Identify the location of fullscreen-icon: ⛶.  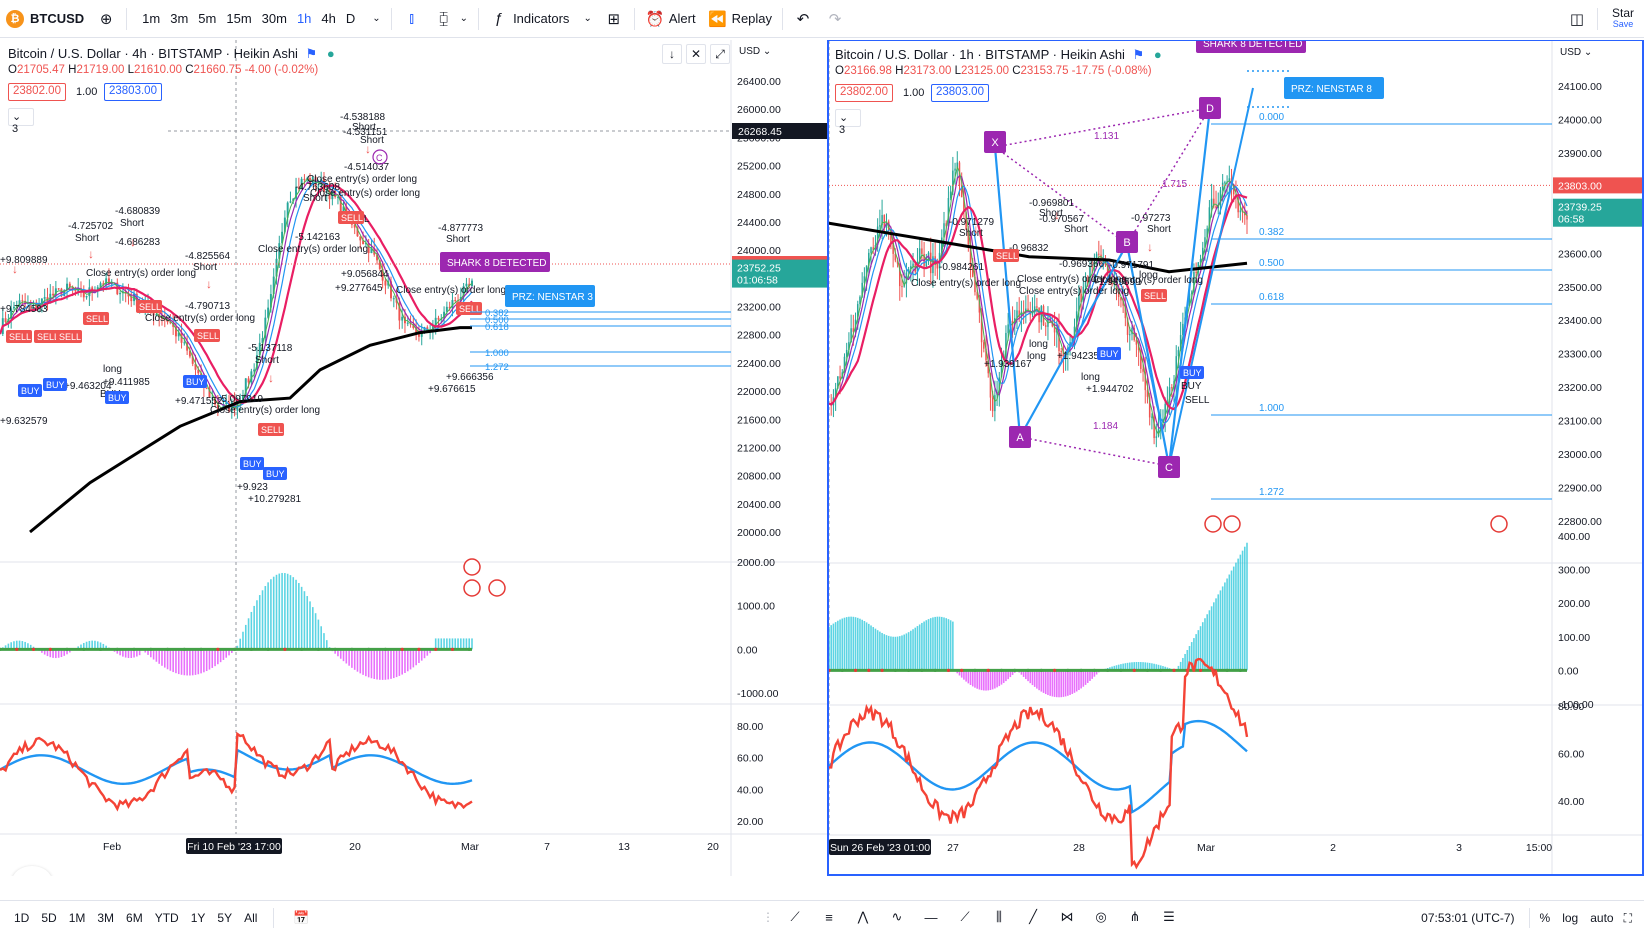
(1627, 917).